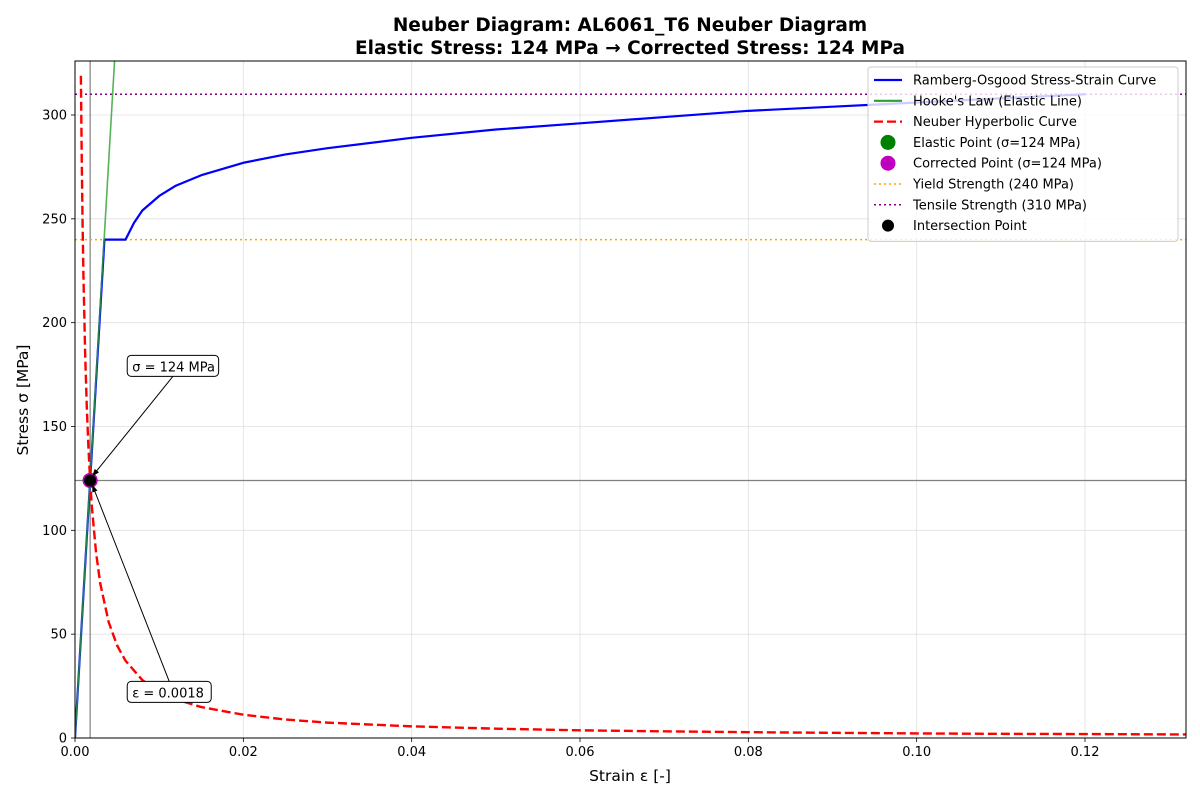 This screenshot has height=800, width=1200. What do you see at coordinates (54, 323) in the screenshot?
I see `y-tick-label: 200` at bounding box center [54, 323].